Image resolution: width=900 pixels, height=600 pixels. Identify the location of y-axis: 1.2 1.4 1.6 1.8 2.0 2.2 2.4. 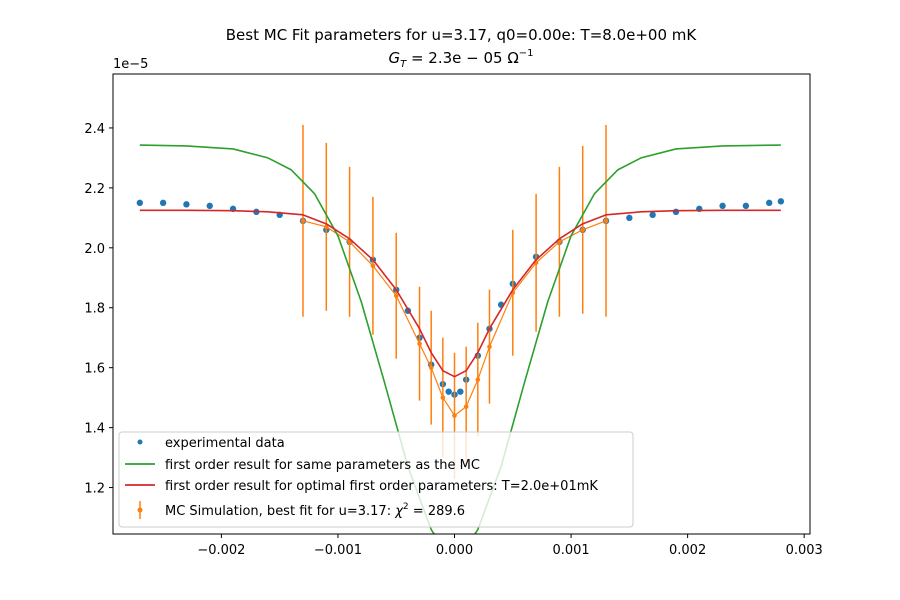
(98, 309).